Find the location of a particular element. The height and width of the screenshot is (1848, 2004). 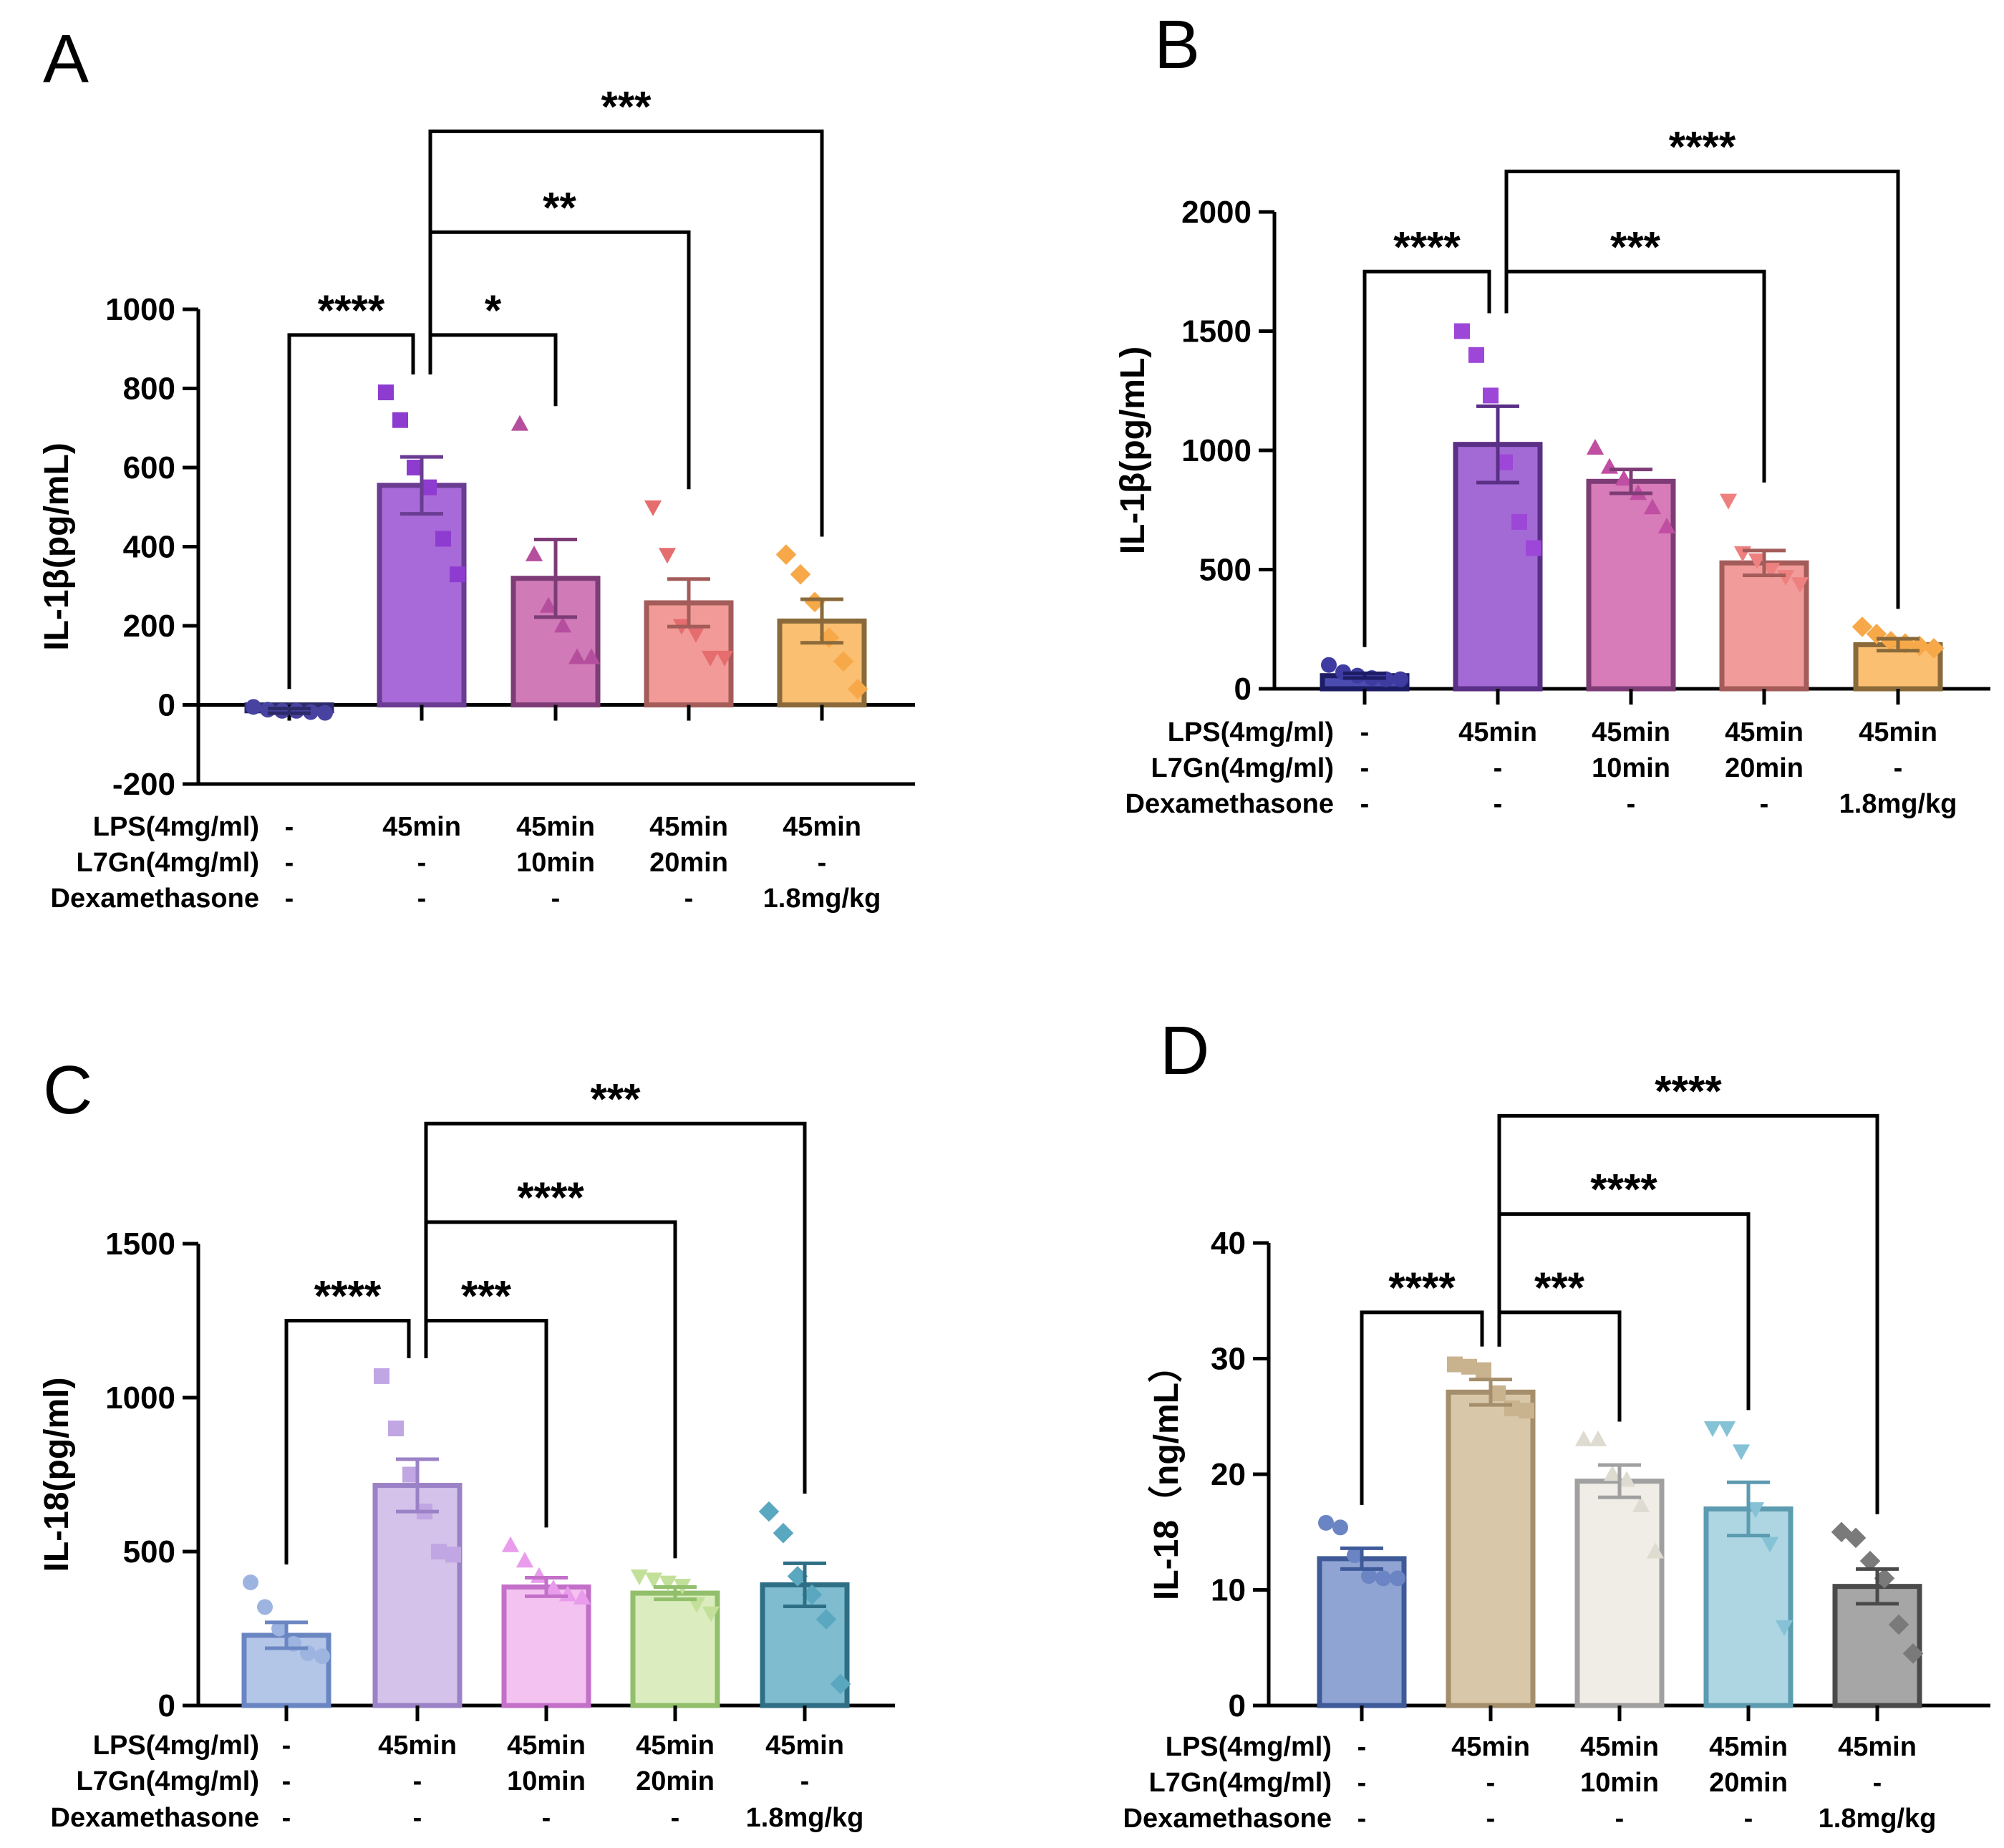

y-tick-label: 400 is located at coordinates (149, 548).